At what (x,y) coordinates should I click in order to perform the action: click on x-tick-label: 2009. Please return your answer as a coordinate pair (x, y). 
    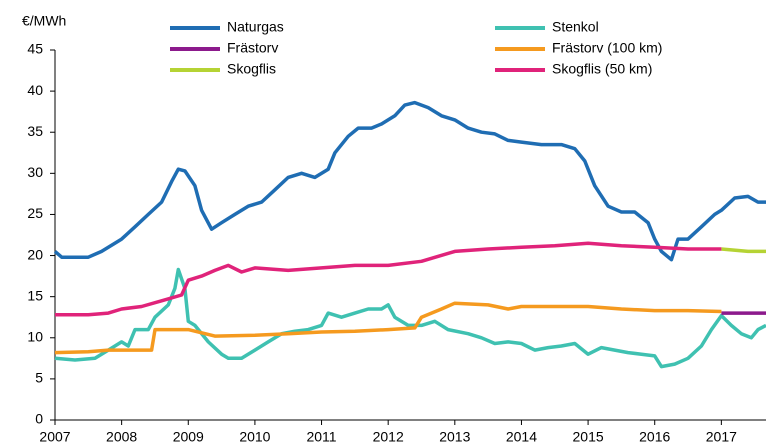
    Looking at the image, I should click on (188, 437).